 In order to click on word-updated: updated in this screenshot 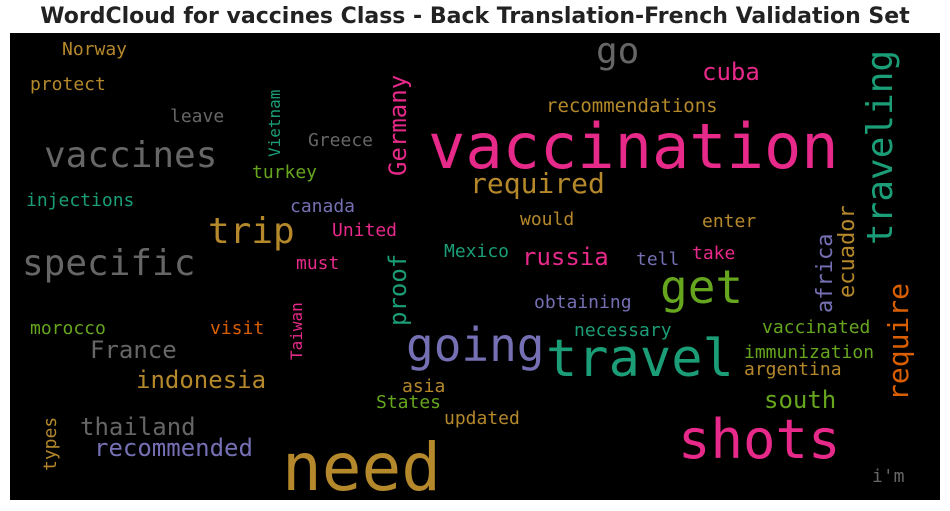, I will do `click(482, 418)`.